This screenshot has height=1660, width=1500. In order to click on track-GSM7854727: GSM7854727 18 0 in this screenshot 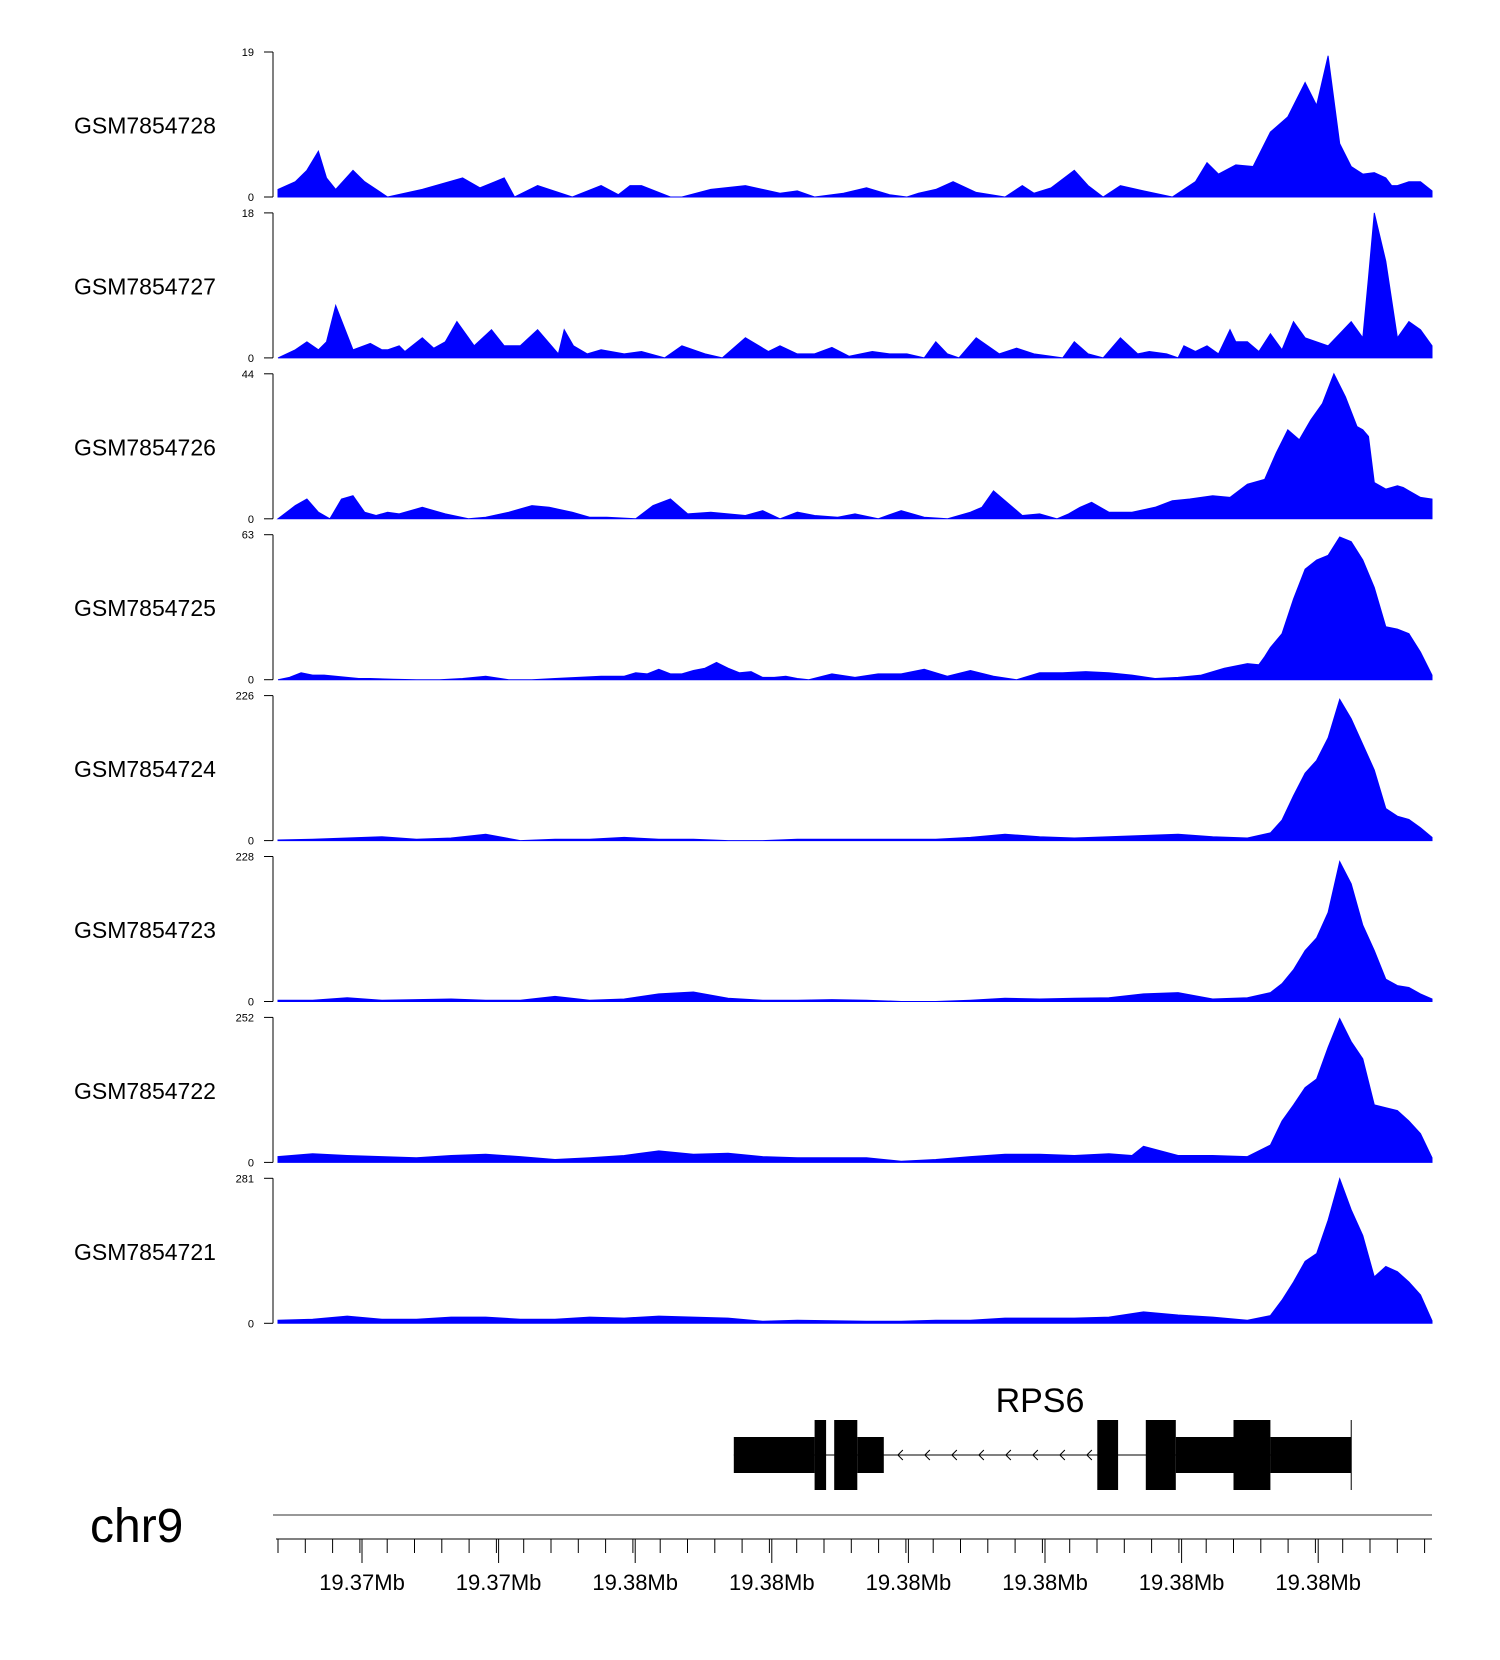, I will do `click(753, 286)`.